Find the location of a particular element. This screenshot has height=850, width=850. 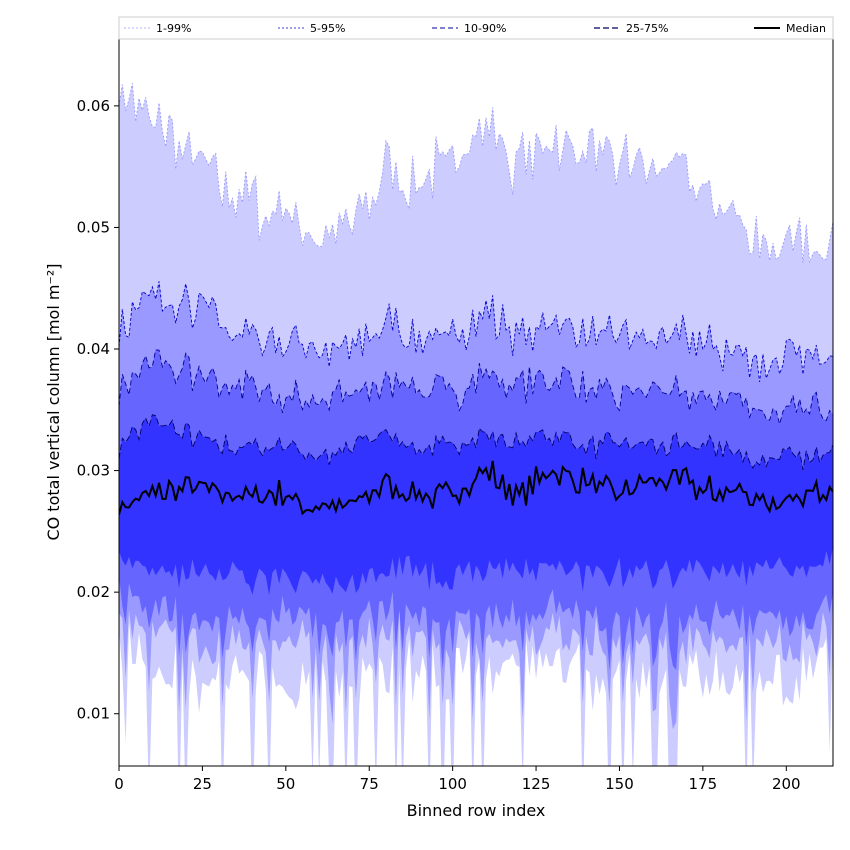

legend-box is located at coordinates (476, 28).